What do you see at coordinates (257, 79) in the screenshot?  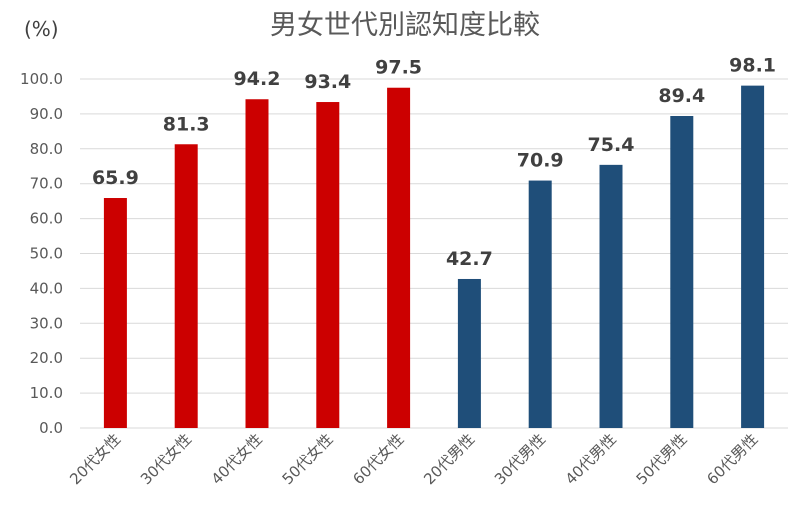 I see `data-label: 94.2` at bounding box center [257, 79].